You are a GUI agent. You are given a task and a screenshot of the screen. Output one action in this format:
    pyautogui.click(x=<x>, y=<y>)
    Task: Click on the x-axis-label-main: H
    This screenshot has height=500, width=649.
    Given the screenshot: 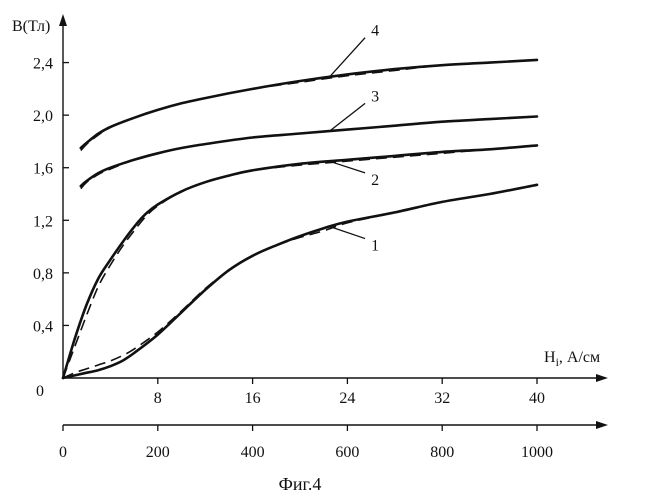 What is the action you would take?
    pyautogui.click(x=550, y=357)
    